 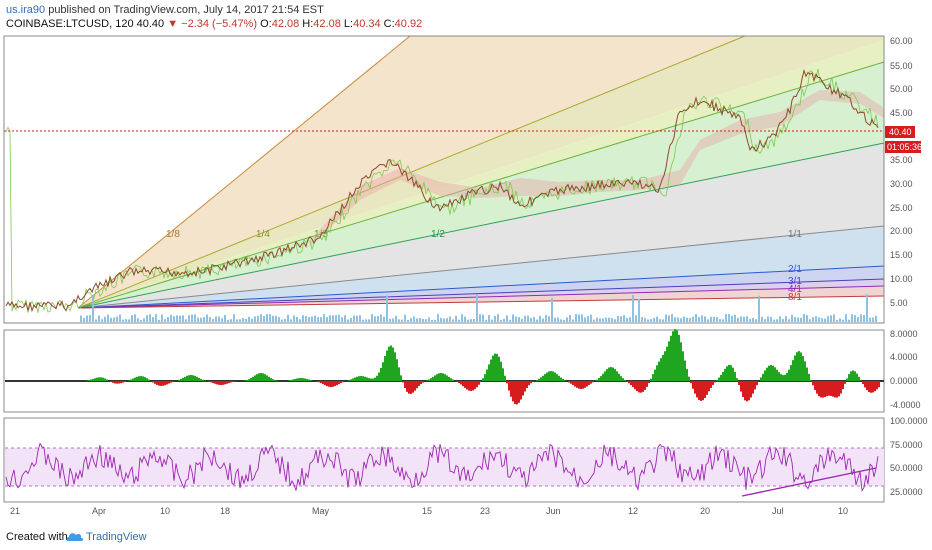 I want to click on rsi-axis: 100.0000 75.0000 50.0000 25.0000, so click(x=909, y=456).